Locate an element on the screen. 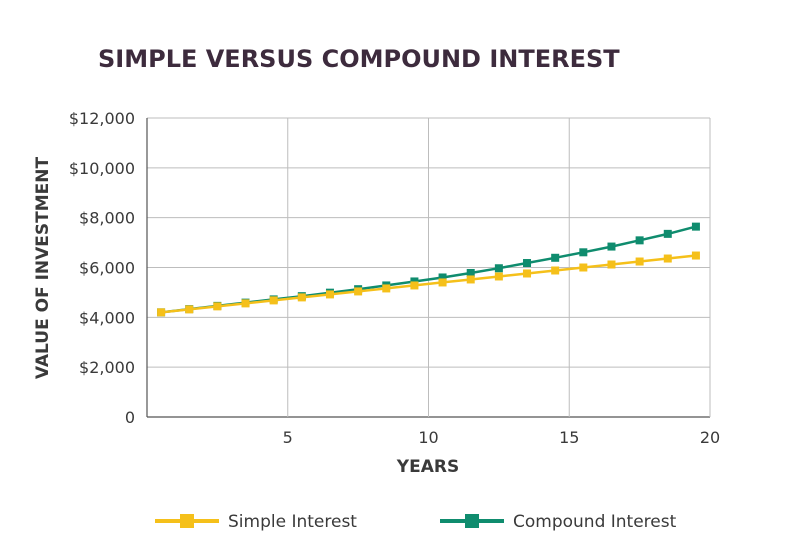 This screenshot has height=559, width=803. x-axis-title: YEARS is located at coordinates (427, 467).